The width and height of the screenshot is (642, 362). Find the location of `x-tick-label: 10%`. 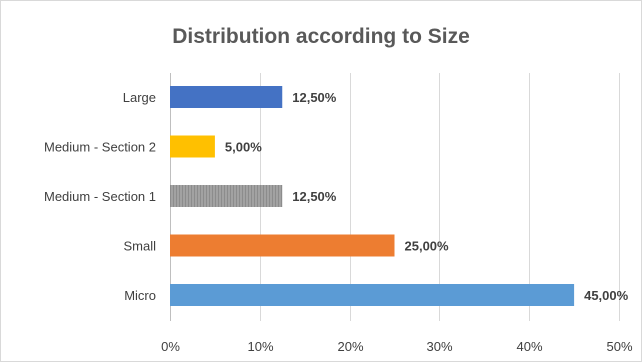

x-tick-label: 10% is located at coordinates (260, 346).